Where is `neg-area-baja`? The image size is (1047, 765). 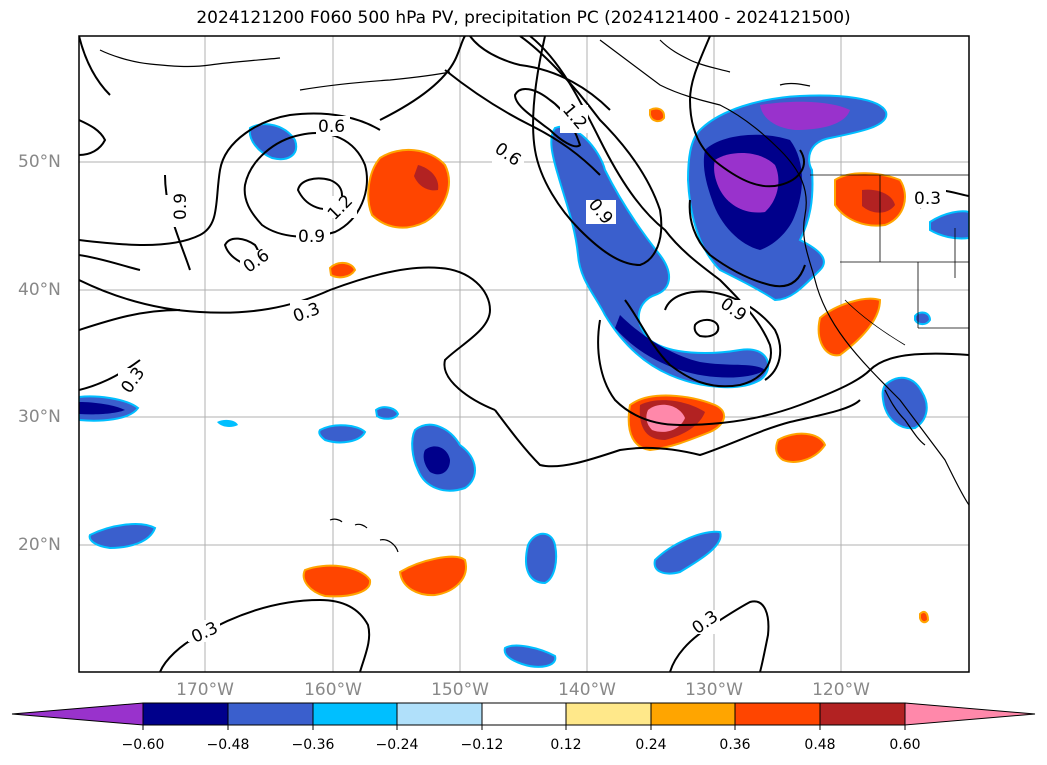
neg-area-baja is located at coordinates (904, 403).